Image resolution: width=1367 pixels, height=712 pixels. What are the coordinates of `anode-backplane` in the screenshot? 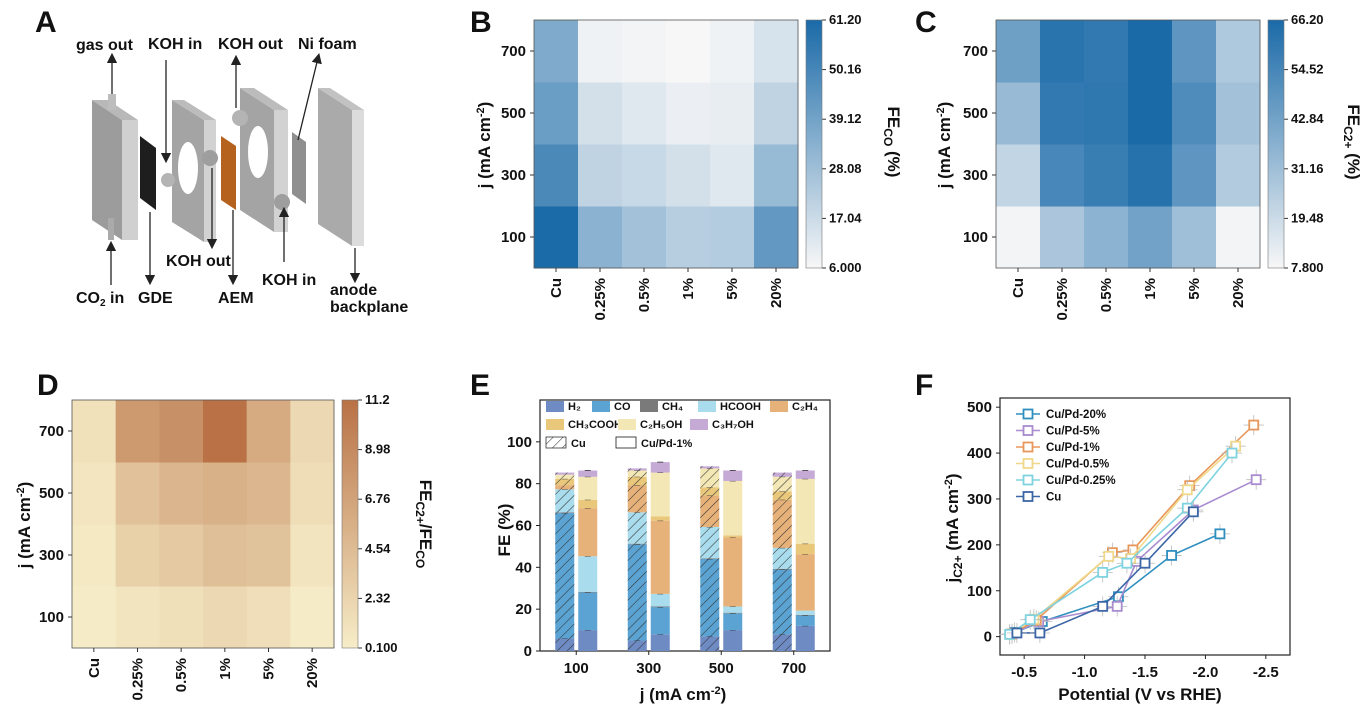 It's located at (335, 167).